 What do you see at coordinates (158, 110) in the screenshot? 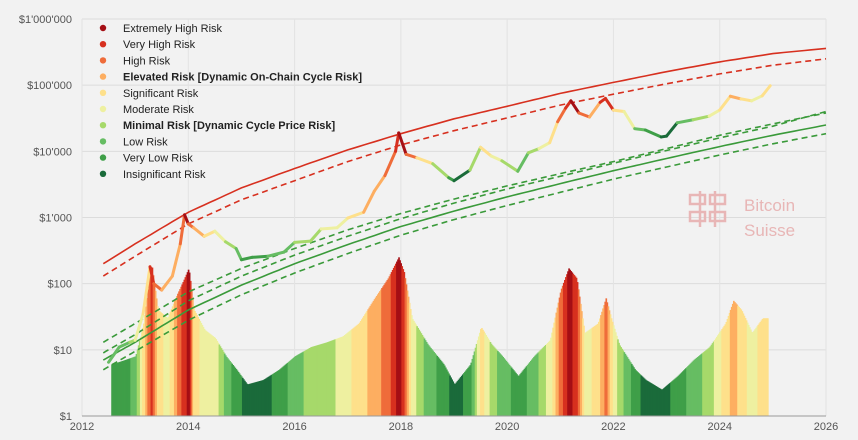
I see `legend-label: Moderate Risk` at bounding box center [158, 110].